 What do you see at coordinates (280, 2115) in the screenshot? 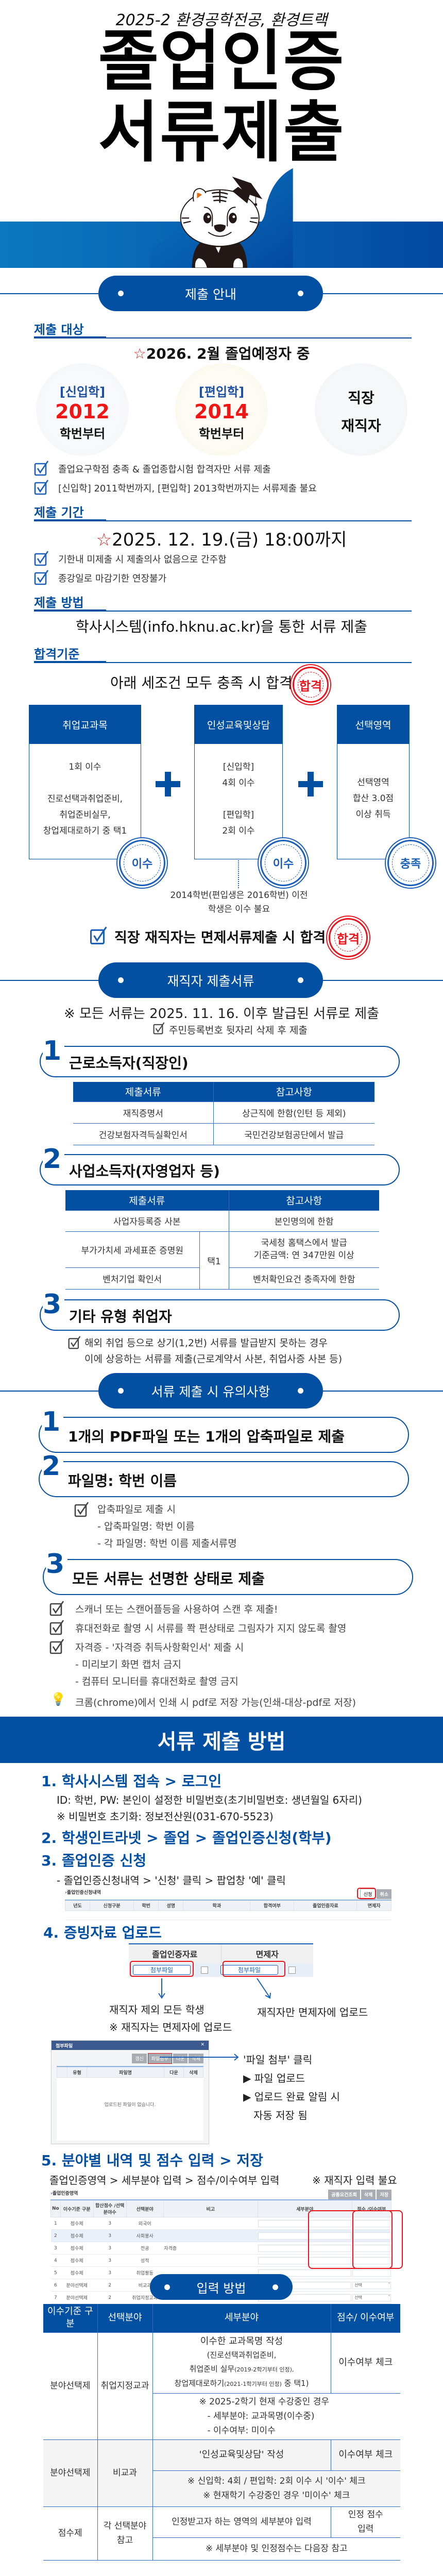
I see `note-line: 자동 저장 됨` at bounding box center [280, 2115].